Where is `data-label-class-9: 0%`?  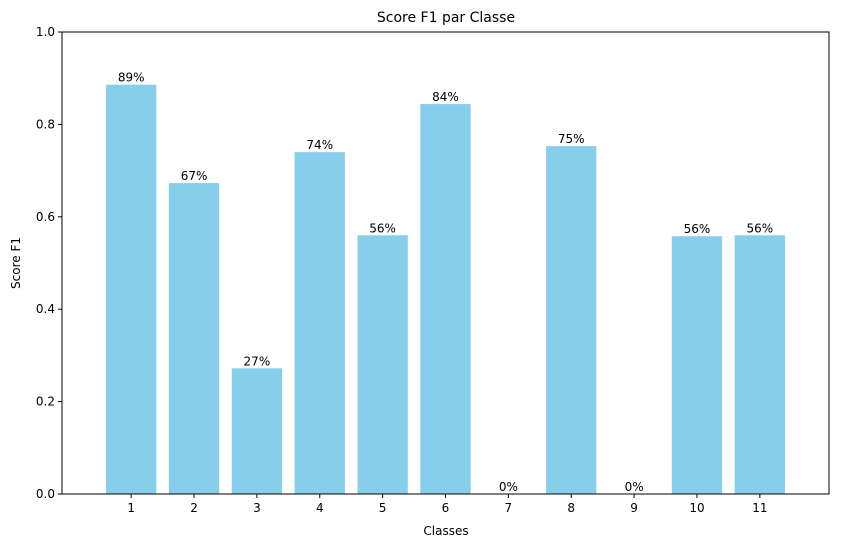
data-label-class-9: 0% is located at coordinates (634, 487).